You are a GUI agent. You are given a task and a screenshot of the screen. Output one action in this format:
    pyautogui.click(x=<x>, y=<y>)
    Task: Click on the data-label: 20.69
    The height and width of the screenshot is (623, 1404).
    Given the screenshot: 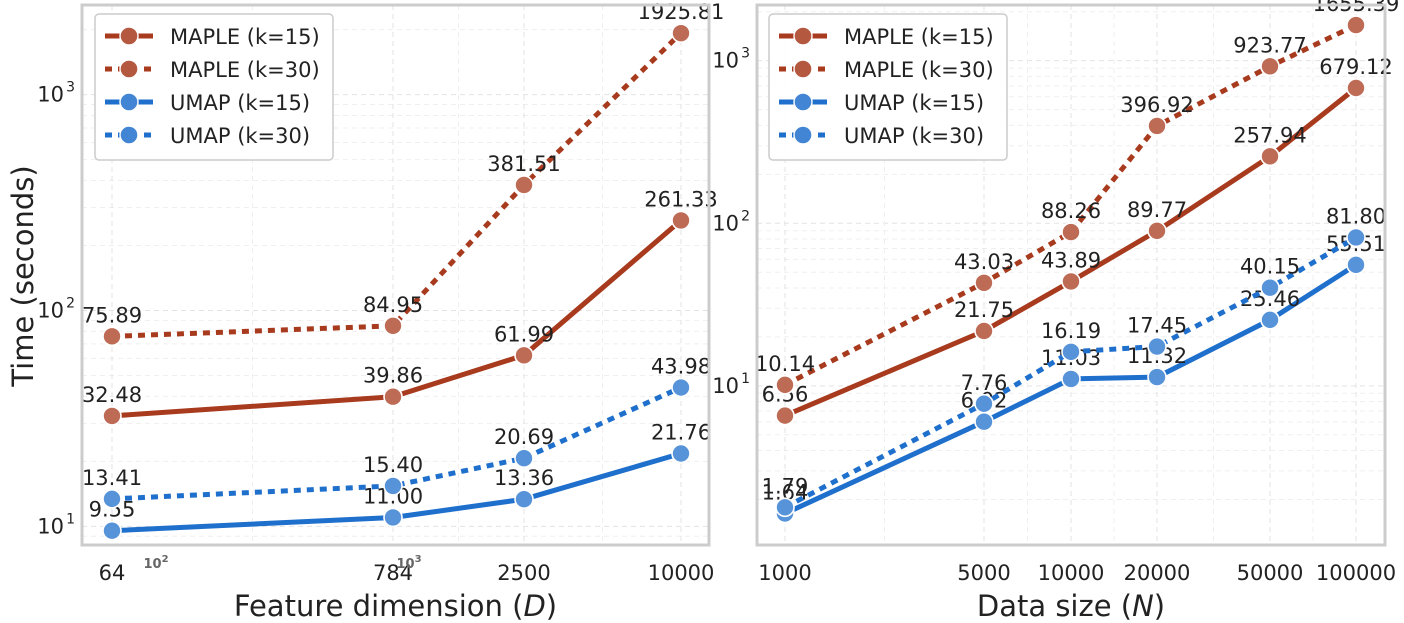 What is the action you would take?
    pyautogui.click(x=524, y=437)
    